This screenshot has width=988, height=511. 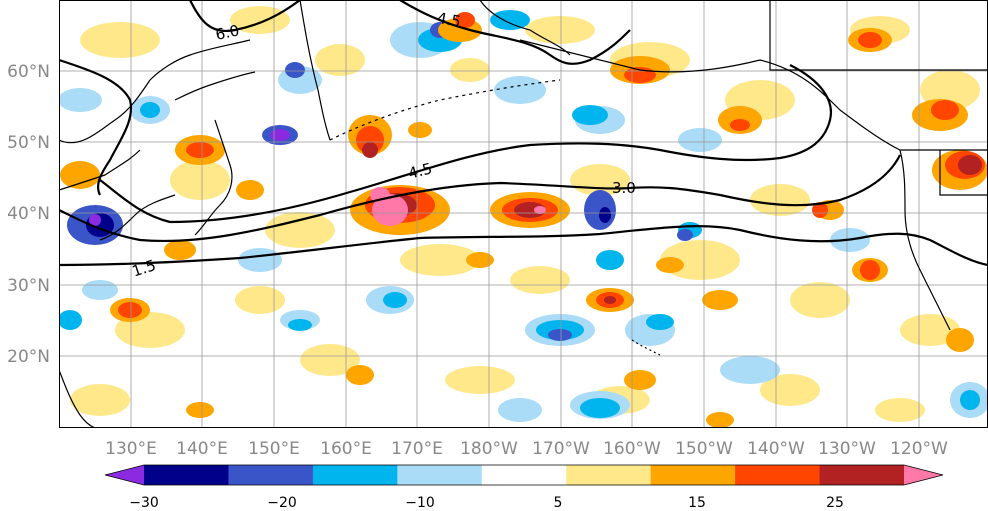 What do you see at coordinates (282, 503) in the screenshot?
I see `colorbar-label-minus20: −20` at bounding box center [282, 503].